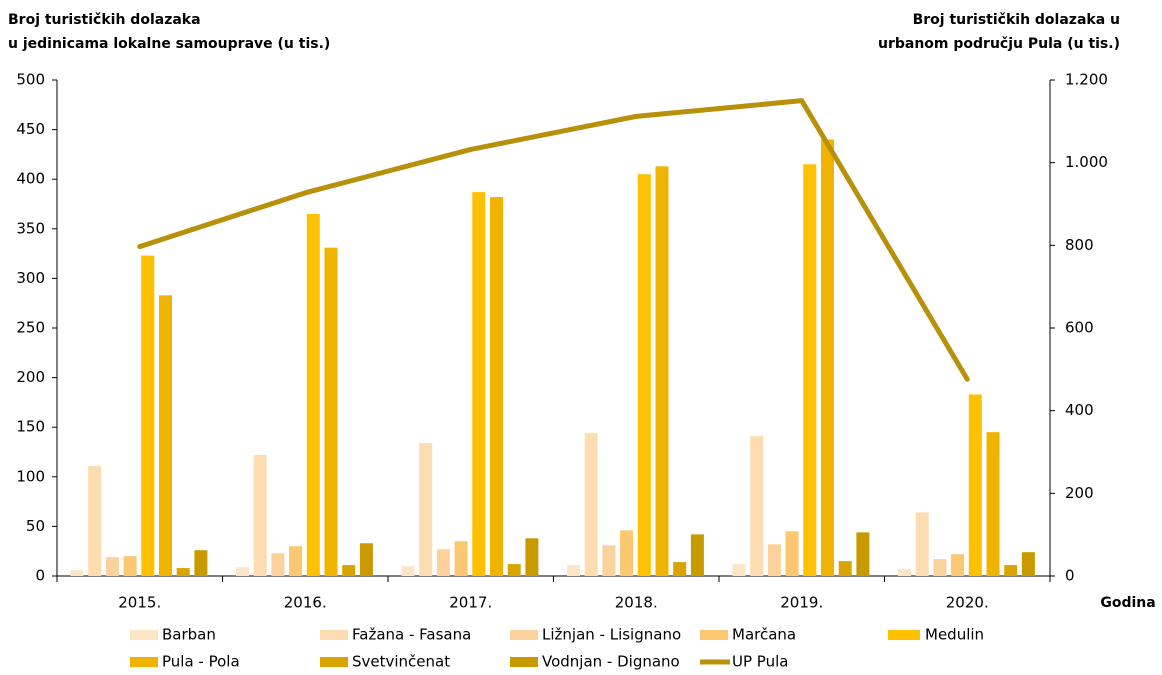  What do you see at coordinates (40, 576) in the screenshot?
I see `y-tick-label: 0` at bounding box center [40, 576].